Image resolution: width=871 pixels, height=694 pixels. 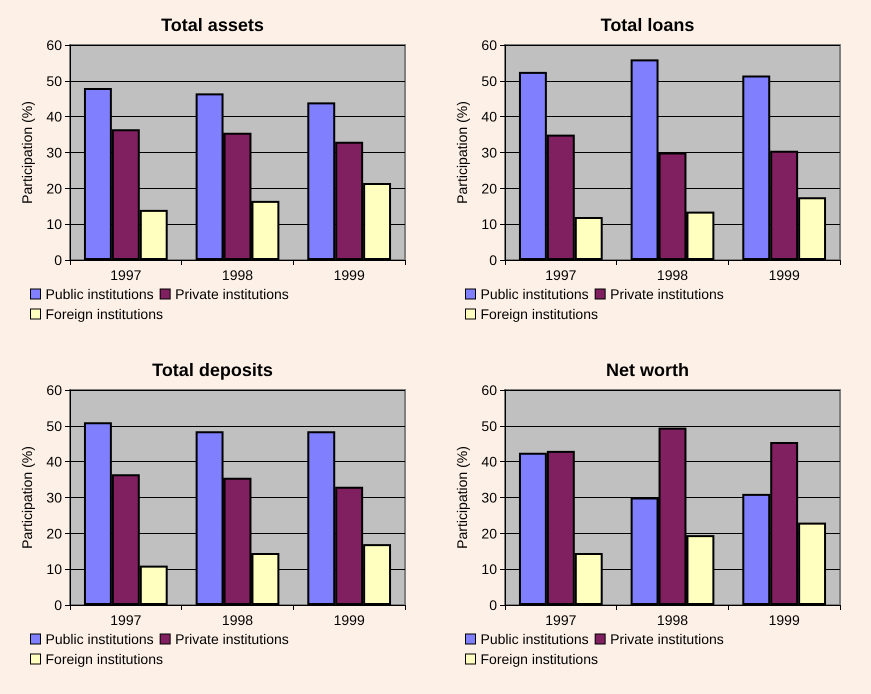 I want to click on chart-title: Net worth, so click(x=647, y=370).